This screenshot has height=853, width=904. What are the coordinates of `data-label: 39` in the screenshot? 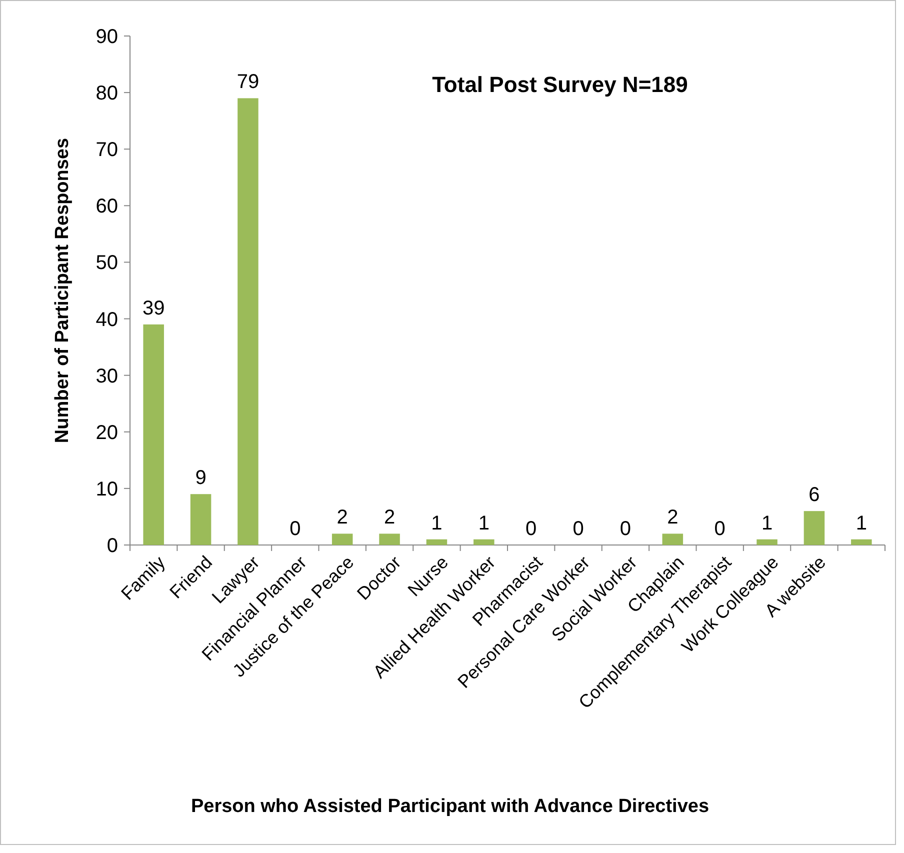 It's located at (153, 308).